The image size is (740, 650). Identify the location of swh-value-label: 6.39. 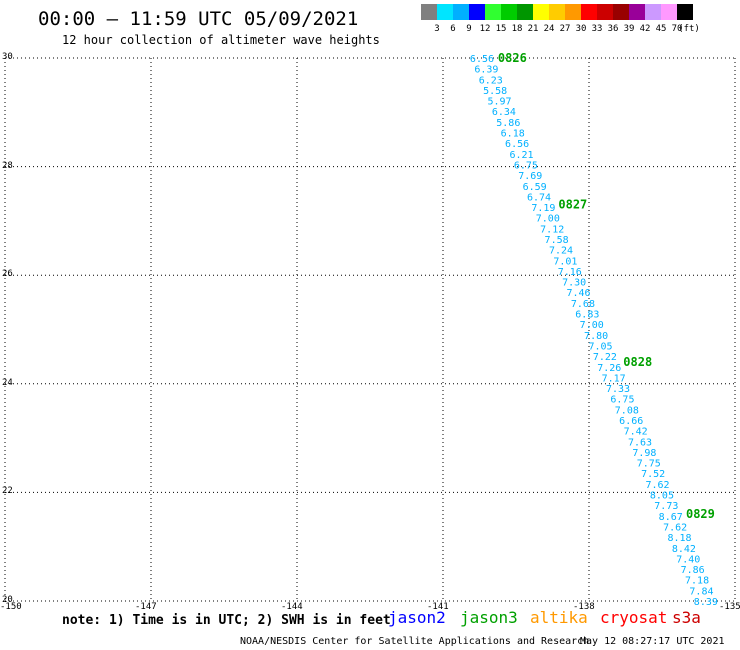
(486, 70).